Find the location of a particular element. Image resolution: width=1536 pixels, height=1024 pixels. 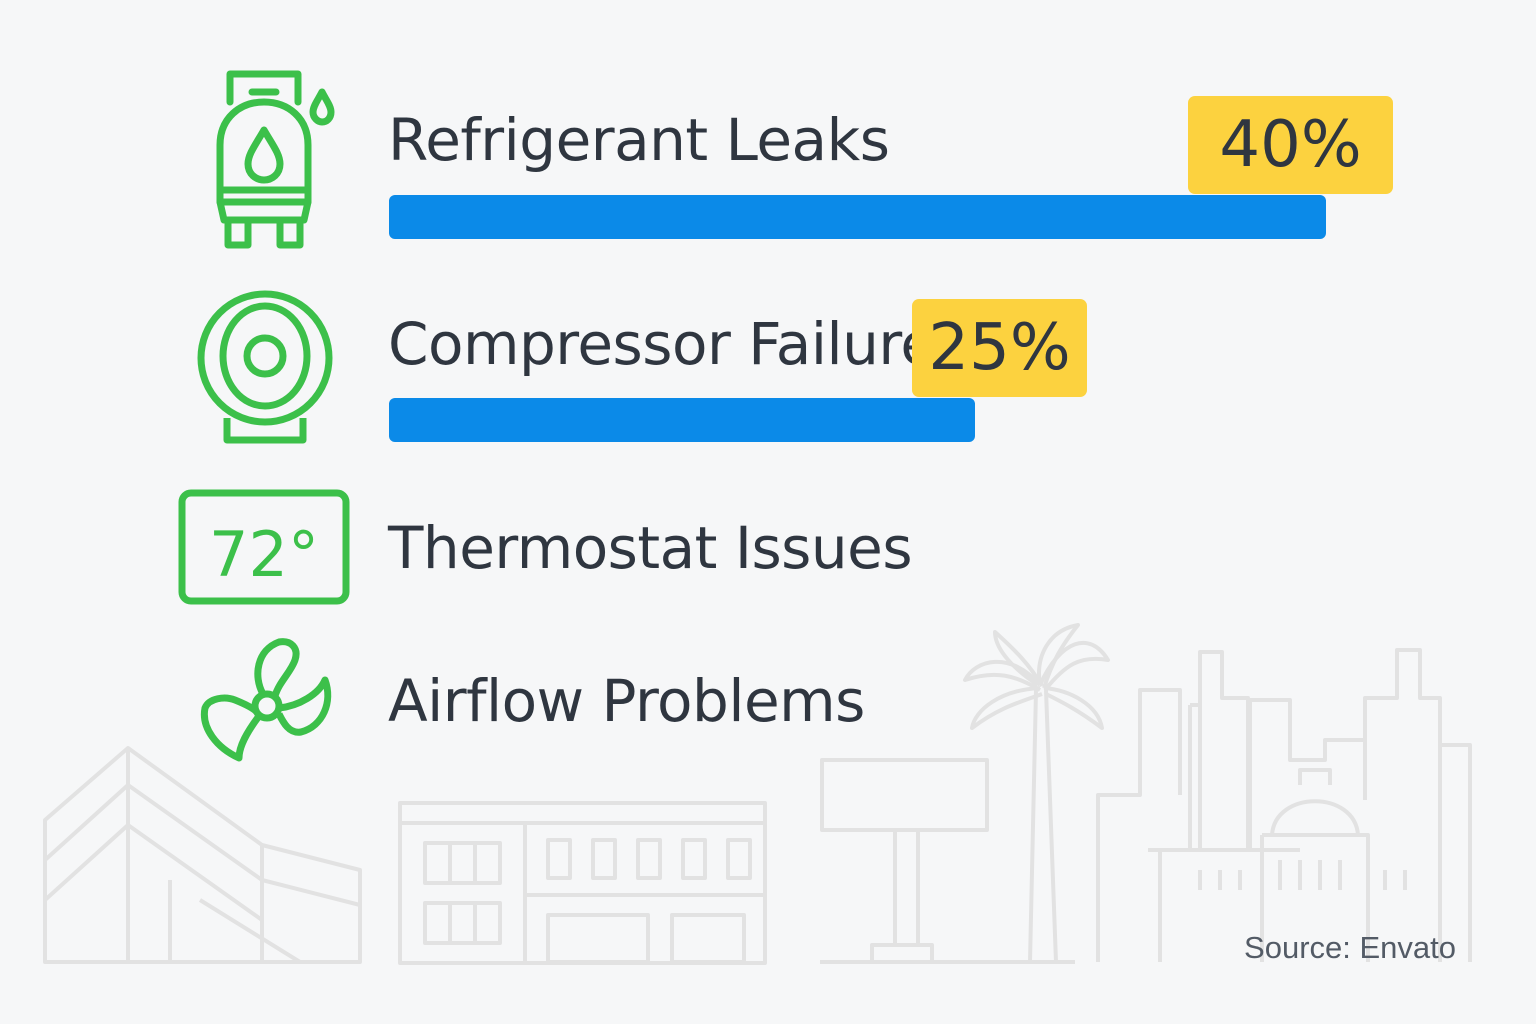

source-note: Source: Envato is located at coordinates (1350, 947).